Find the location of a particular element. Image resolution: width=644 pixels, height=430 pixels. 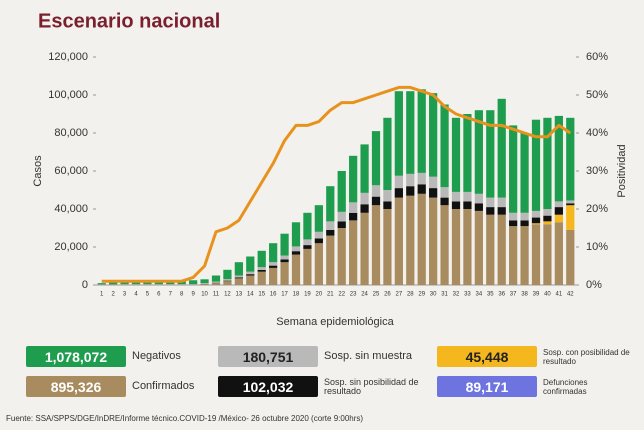

y-tick-label: 60,000 is located at coordinates (71, 171).